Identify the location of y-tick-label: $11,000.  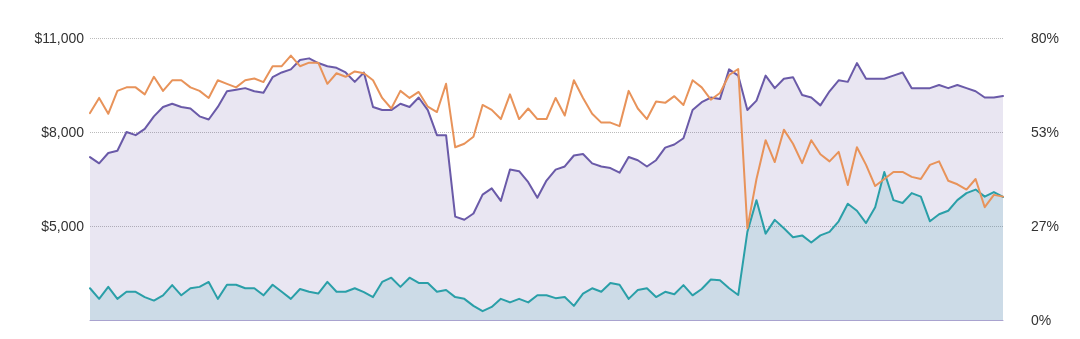
(59, 38).